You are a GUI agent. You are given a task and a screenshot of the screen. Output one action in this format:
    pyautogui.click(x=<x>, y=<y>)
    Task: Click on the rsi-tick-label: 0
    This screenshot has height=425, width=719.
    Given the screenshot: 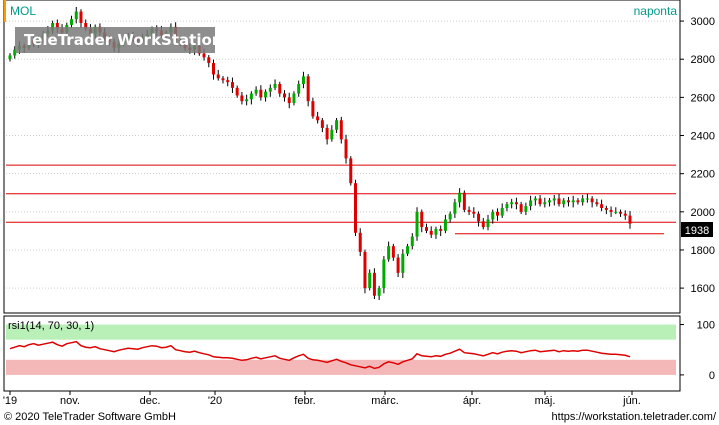 What is the action you would take?
    pyautogui.click(x=712, y=376)
    